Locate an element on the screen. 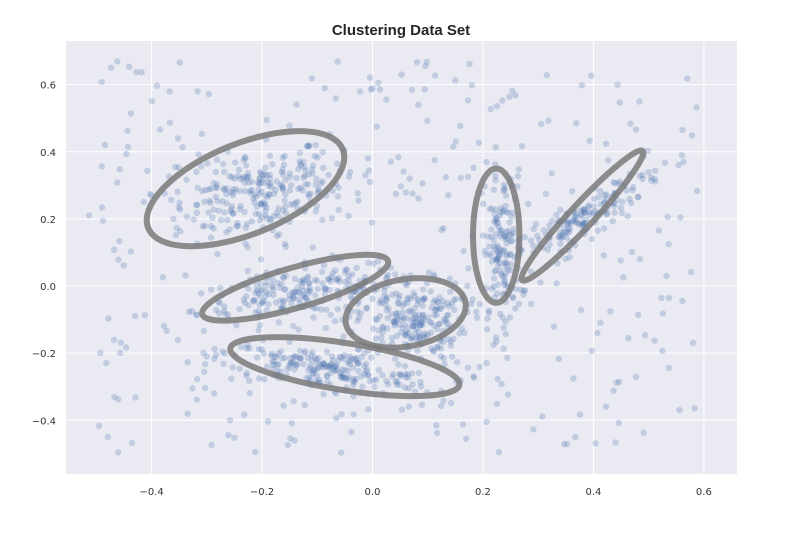  x-tick-label: 0.0 is located at coordinates (373, 492).